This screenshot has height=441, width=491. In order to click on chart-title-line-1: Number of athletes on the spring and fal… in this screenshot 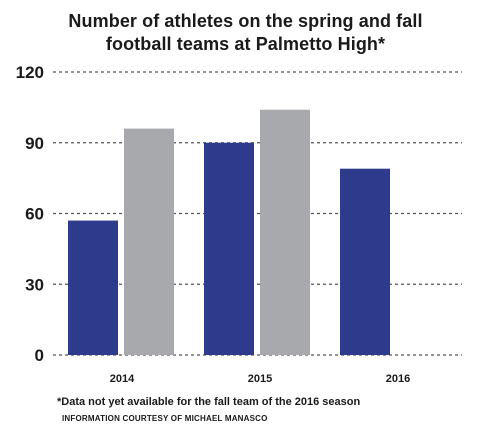, I will do `click(245, 21)`.